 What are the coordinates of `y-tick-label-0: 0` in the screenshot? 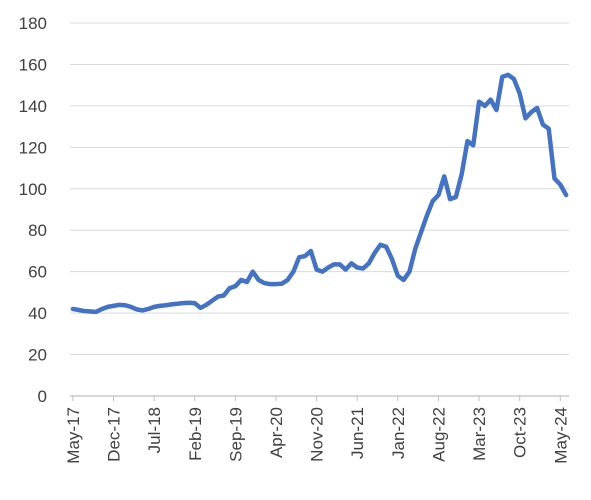 It's located at (42, 396).